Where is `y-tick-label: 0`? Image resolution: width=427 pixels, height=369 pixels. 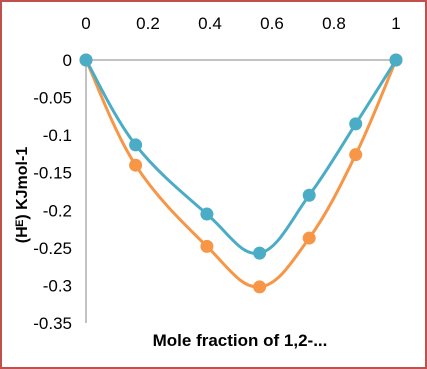
y-tick-label: 0 is located at coordinates (67, 60).